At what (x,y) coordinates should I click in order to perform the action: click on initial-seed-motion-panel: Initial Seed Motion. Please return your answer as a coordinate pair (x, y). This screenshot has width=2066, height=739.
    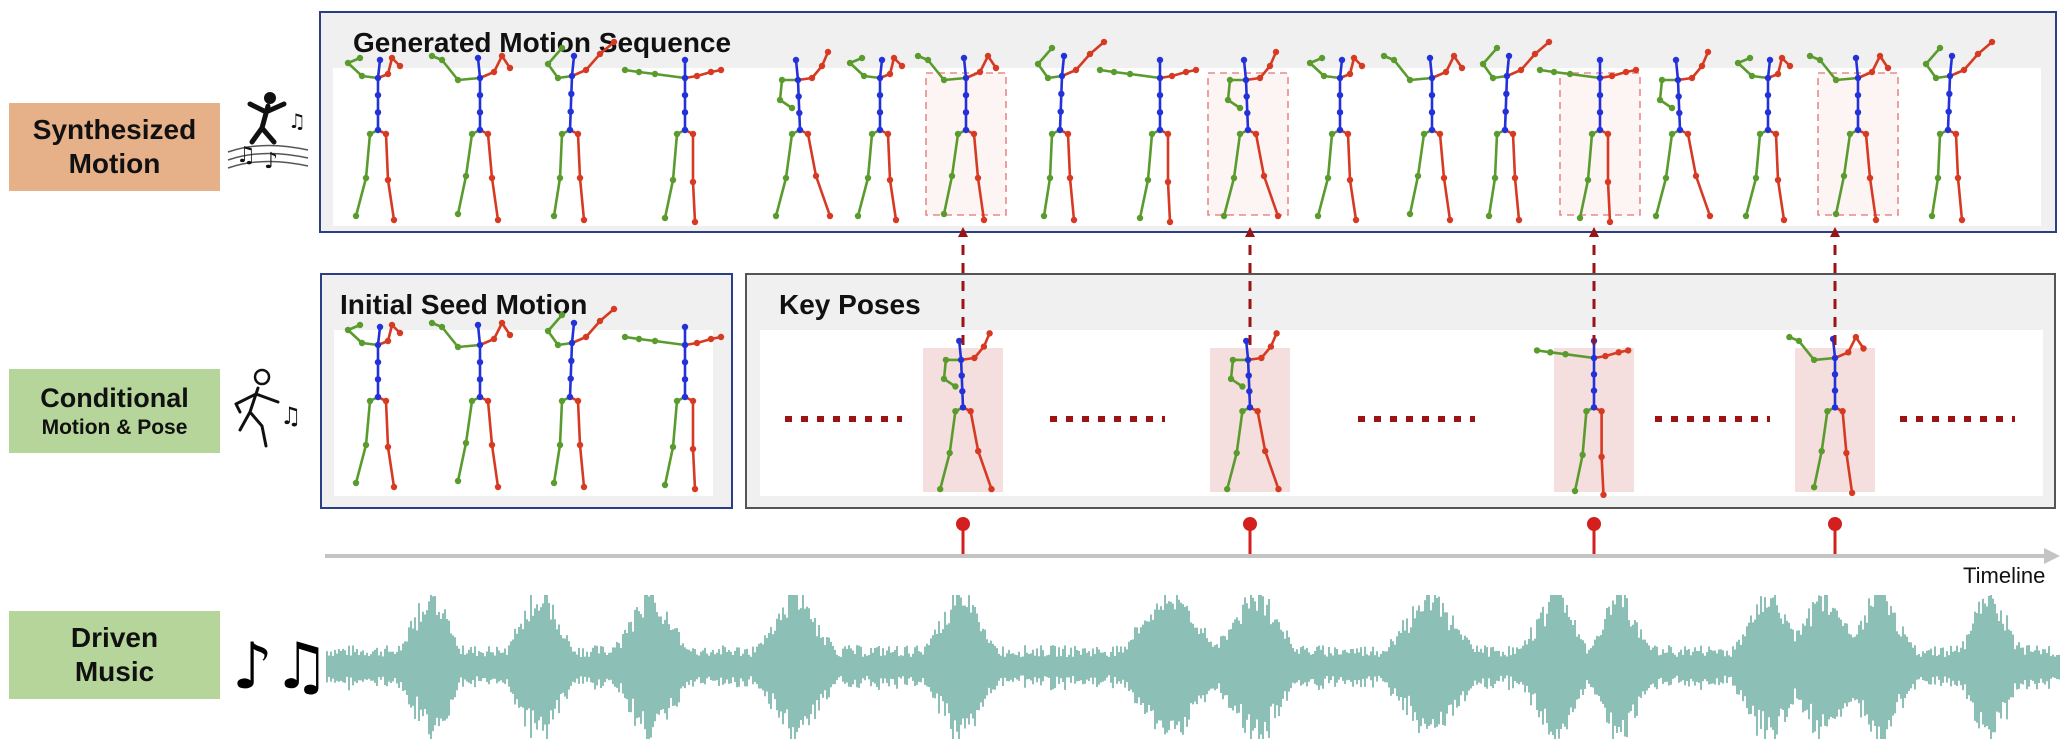
    Looking at the image, I should click on (526, 391).